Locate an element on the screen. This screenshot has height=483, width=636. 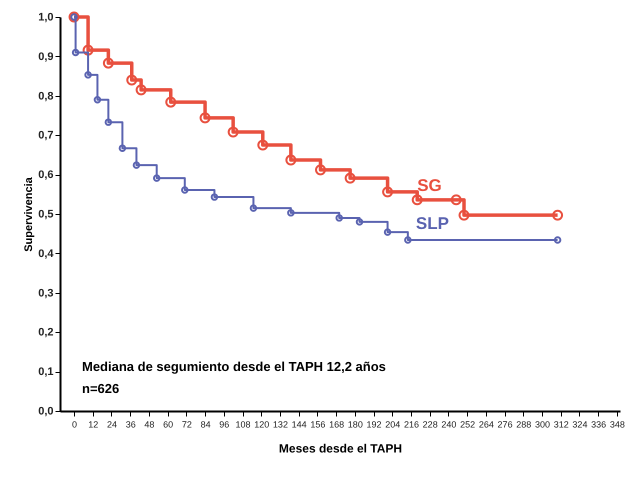
x-tick-label: 0 is located at coordinates (75, 425).